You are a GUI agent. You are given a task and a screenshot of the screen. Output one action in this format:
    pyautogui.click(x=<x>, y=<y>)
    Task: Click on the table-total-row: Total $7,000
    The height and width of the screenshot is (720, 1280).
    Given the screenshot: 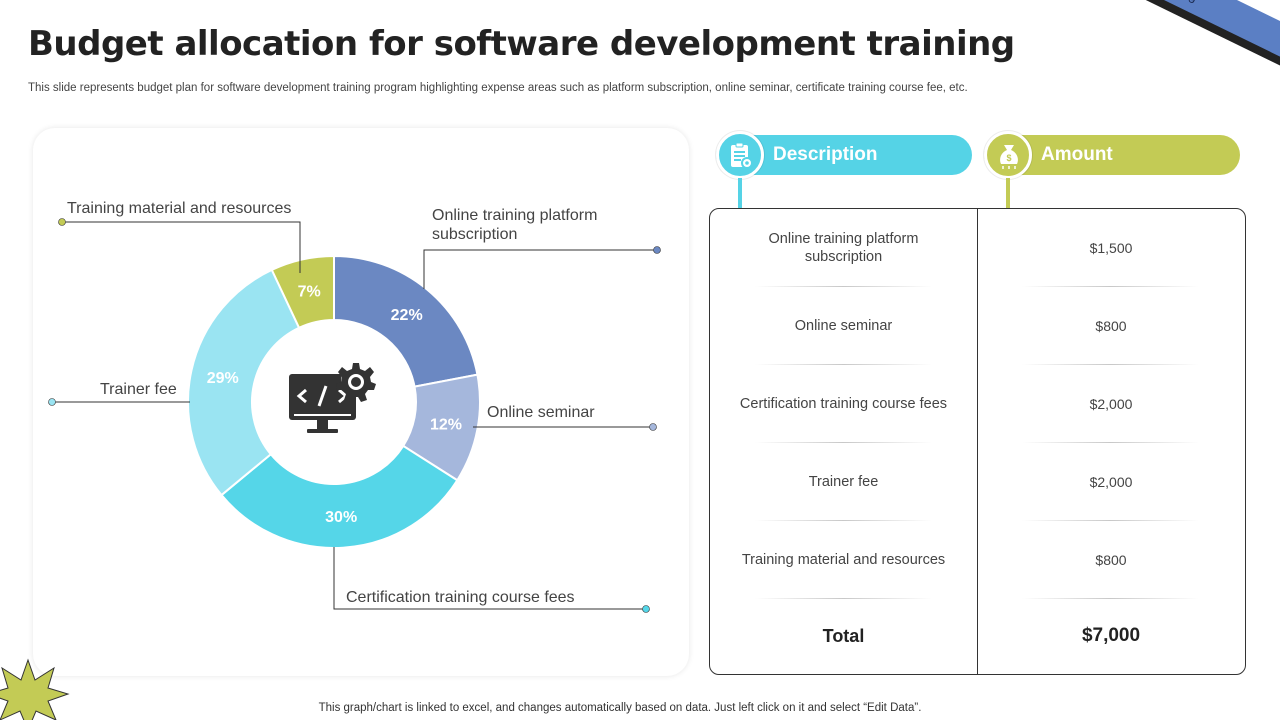 What is the action you would take?
    pyautogui.click(x=977, y=636)
    